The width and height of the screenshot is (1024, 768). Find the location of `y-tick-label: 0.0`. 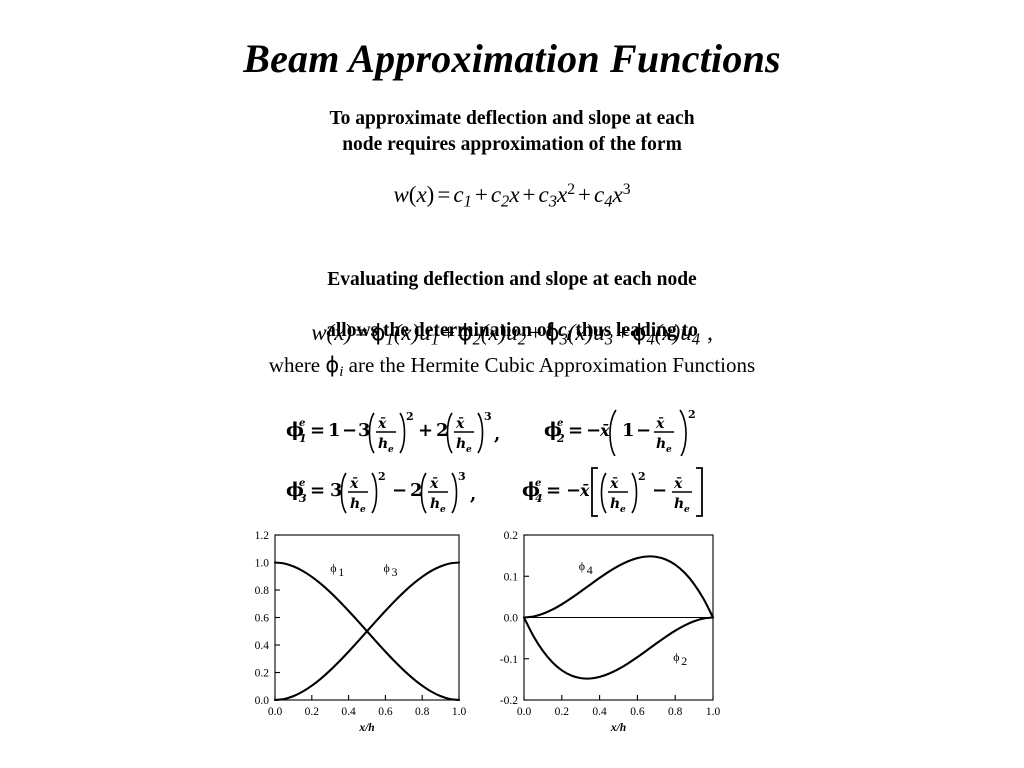

y-tick-label: 0.0 is located at coordinates (262, 701).